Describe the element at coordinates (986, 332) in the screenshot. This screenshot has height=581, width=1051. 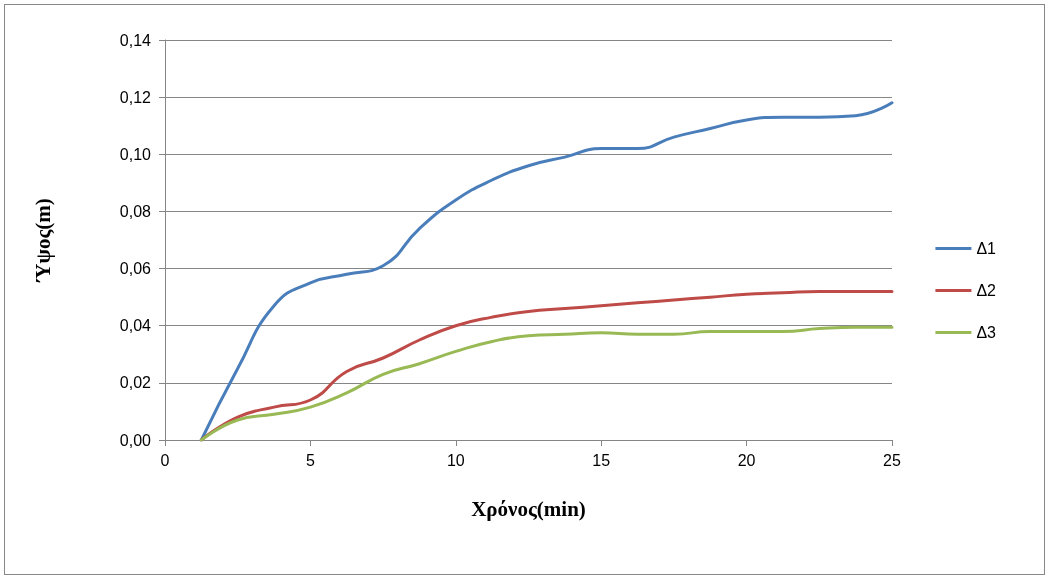
I see `legend-label: Δ3` at that location.